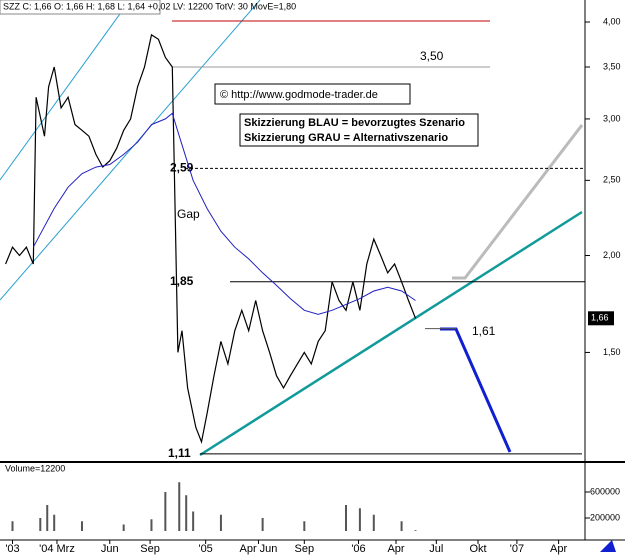 Image resolution: width=625 pixels, height=555 pixels. I want to click on x-tick-label: '05, so click(205, 549).